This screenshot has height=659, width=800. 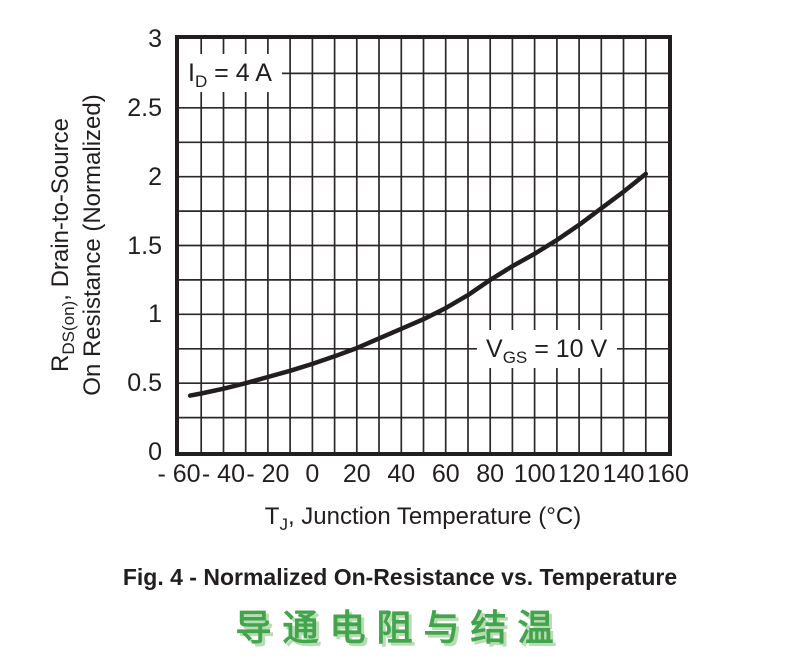 I want to click on figure-caption-chinese: 导通电阻与结温, so click(x=400, y=627).